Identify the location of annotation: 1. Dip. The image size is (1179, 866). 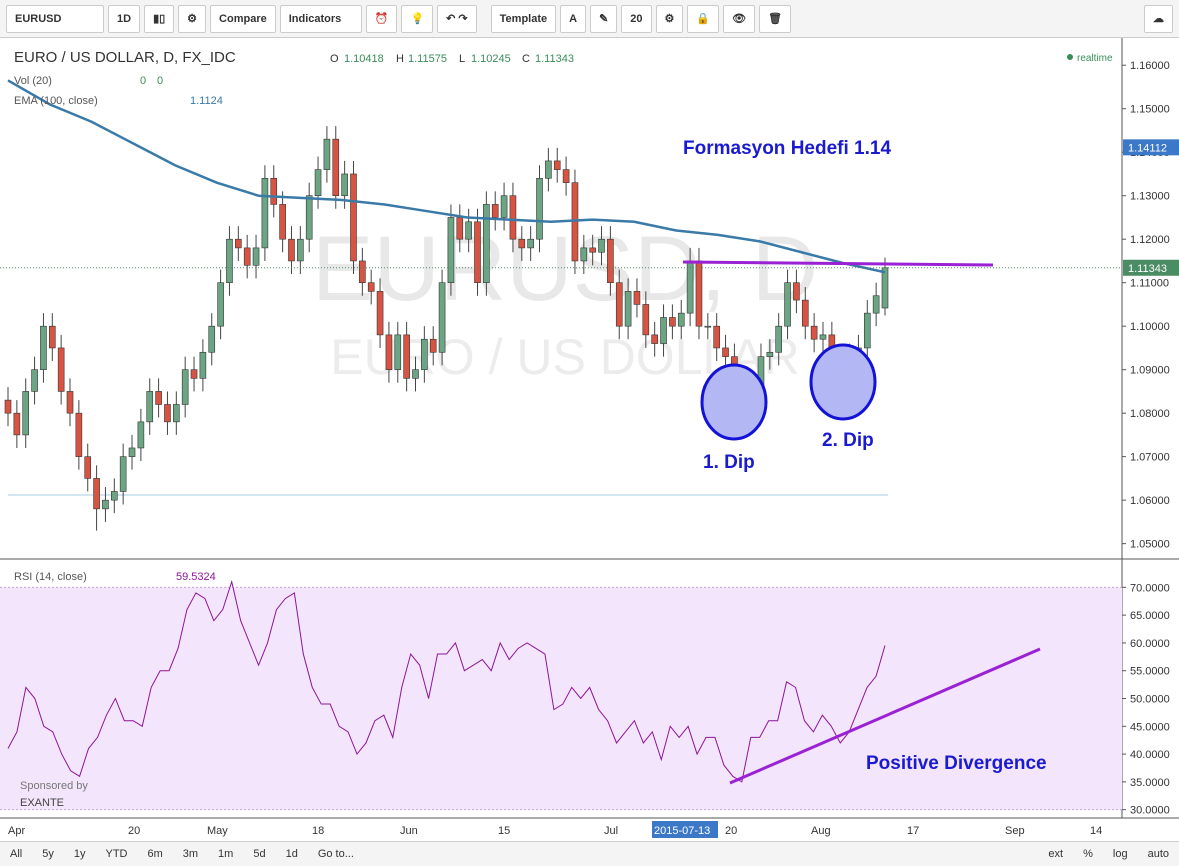
(729, 462).